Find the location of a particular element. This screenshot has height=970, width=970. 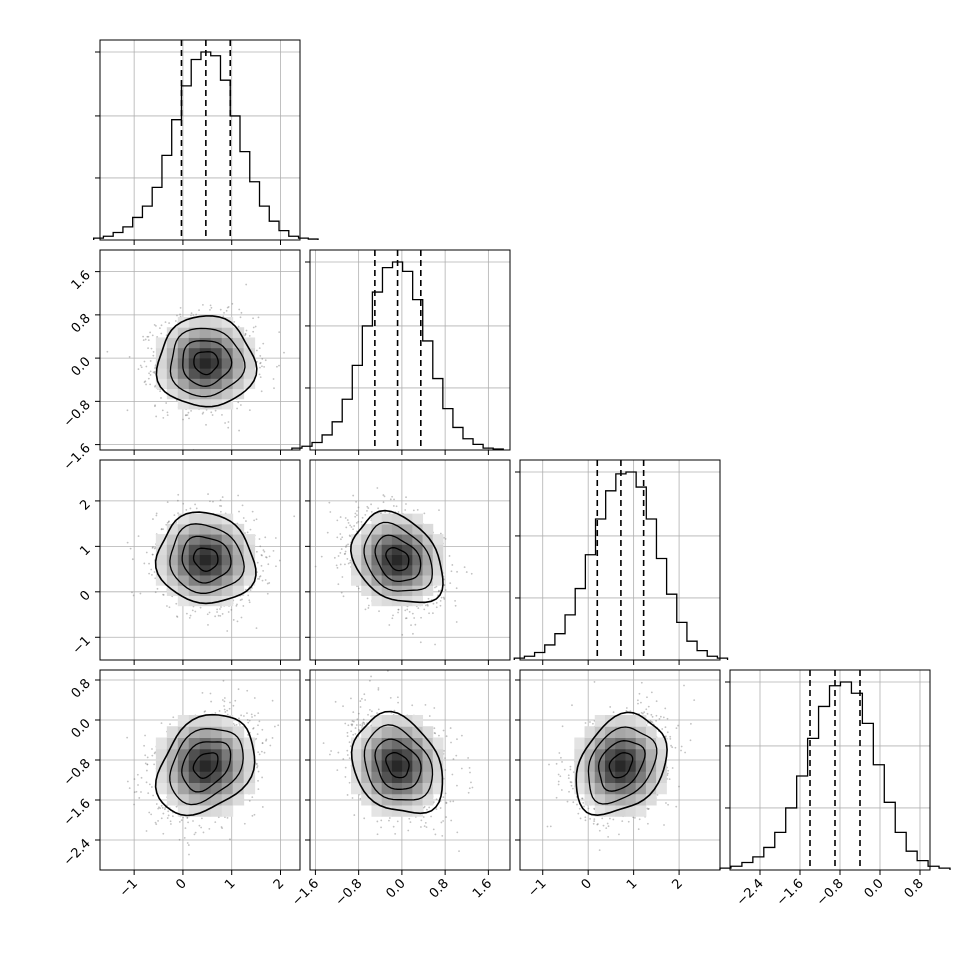

x-tick-label: −1 is located at coordinates (129, 888).